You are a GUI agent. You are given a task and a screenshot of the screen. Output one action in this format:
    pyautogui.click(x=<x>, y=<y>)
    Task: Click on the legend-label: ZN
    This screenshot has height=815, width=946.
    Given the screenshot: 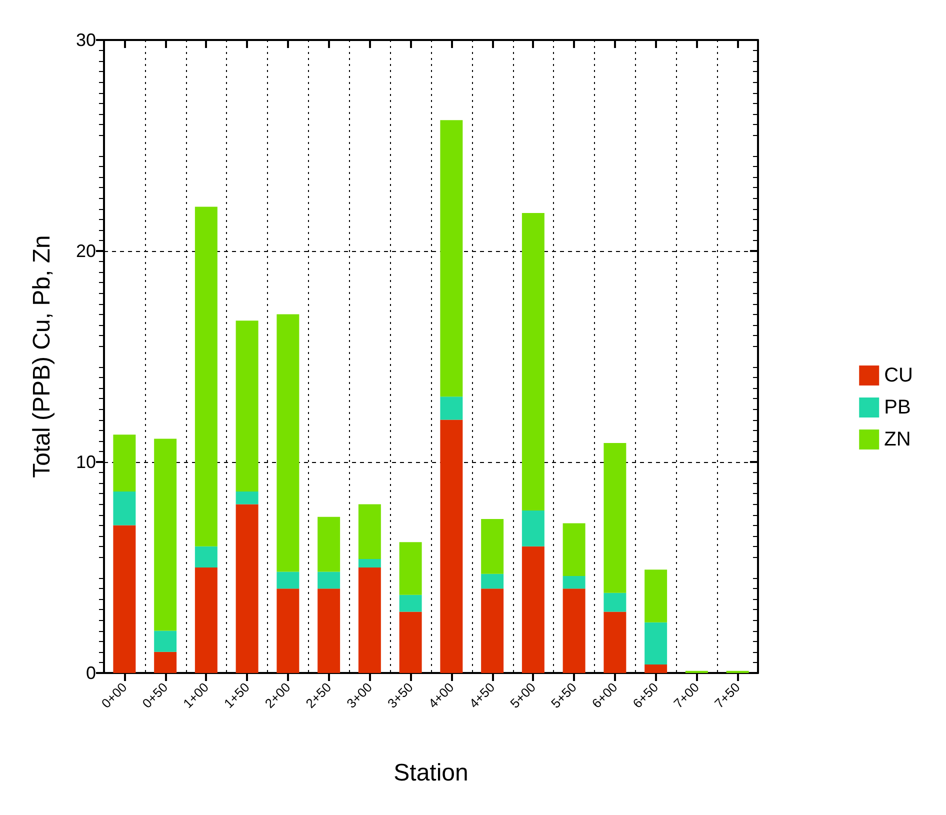 What is the action you would take?
    pyautogui.click(x=897, y=439)
    